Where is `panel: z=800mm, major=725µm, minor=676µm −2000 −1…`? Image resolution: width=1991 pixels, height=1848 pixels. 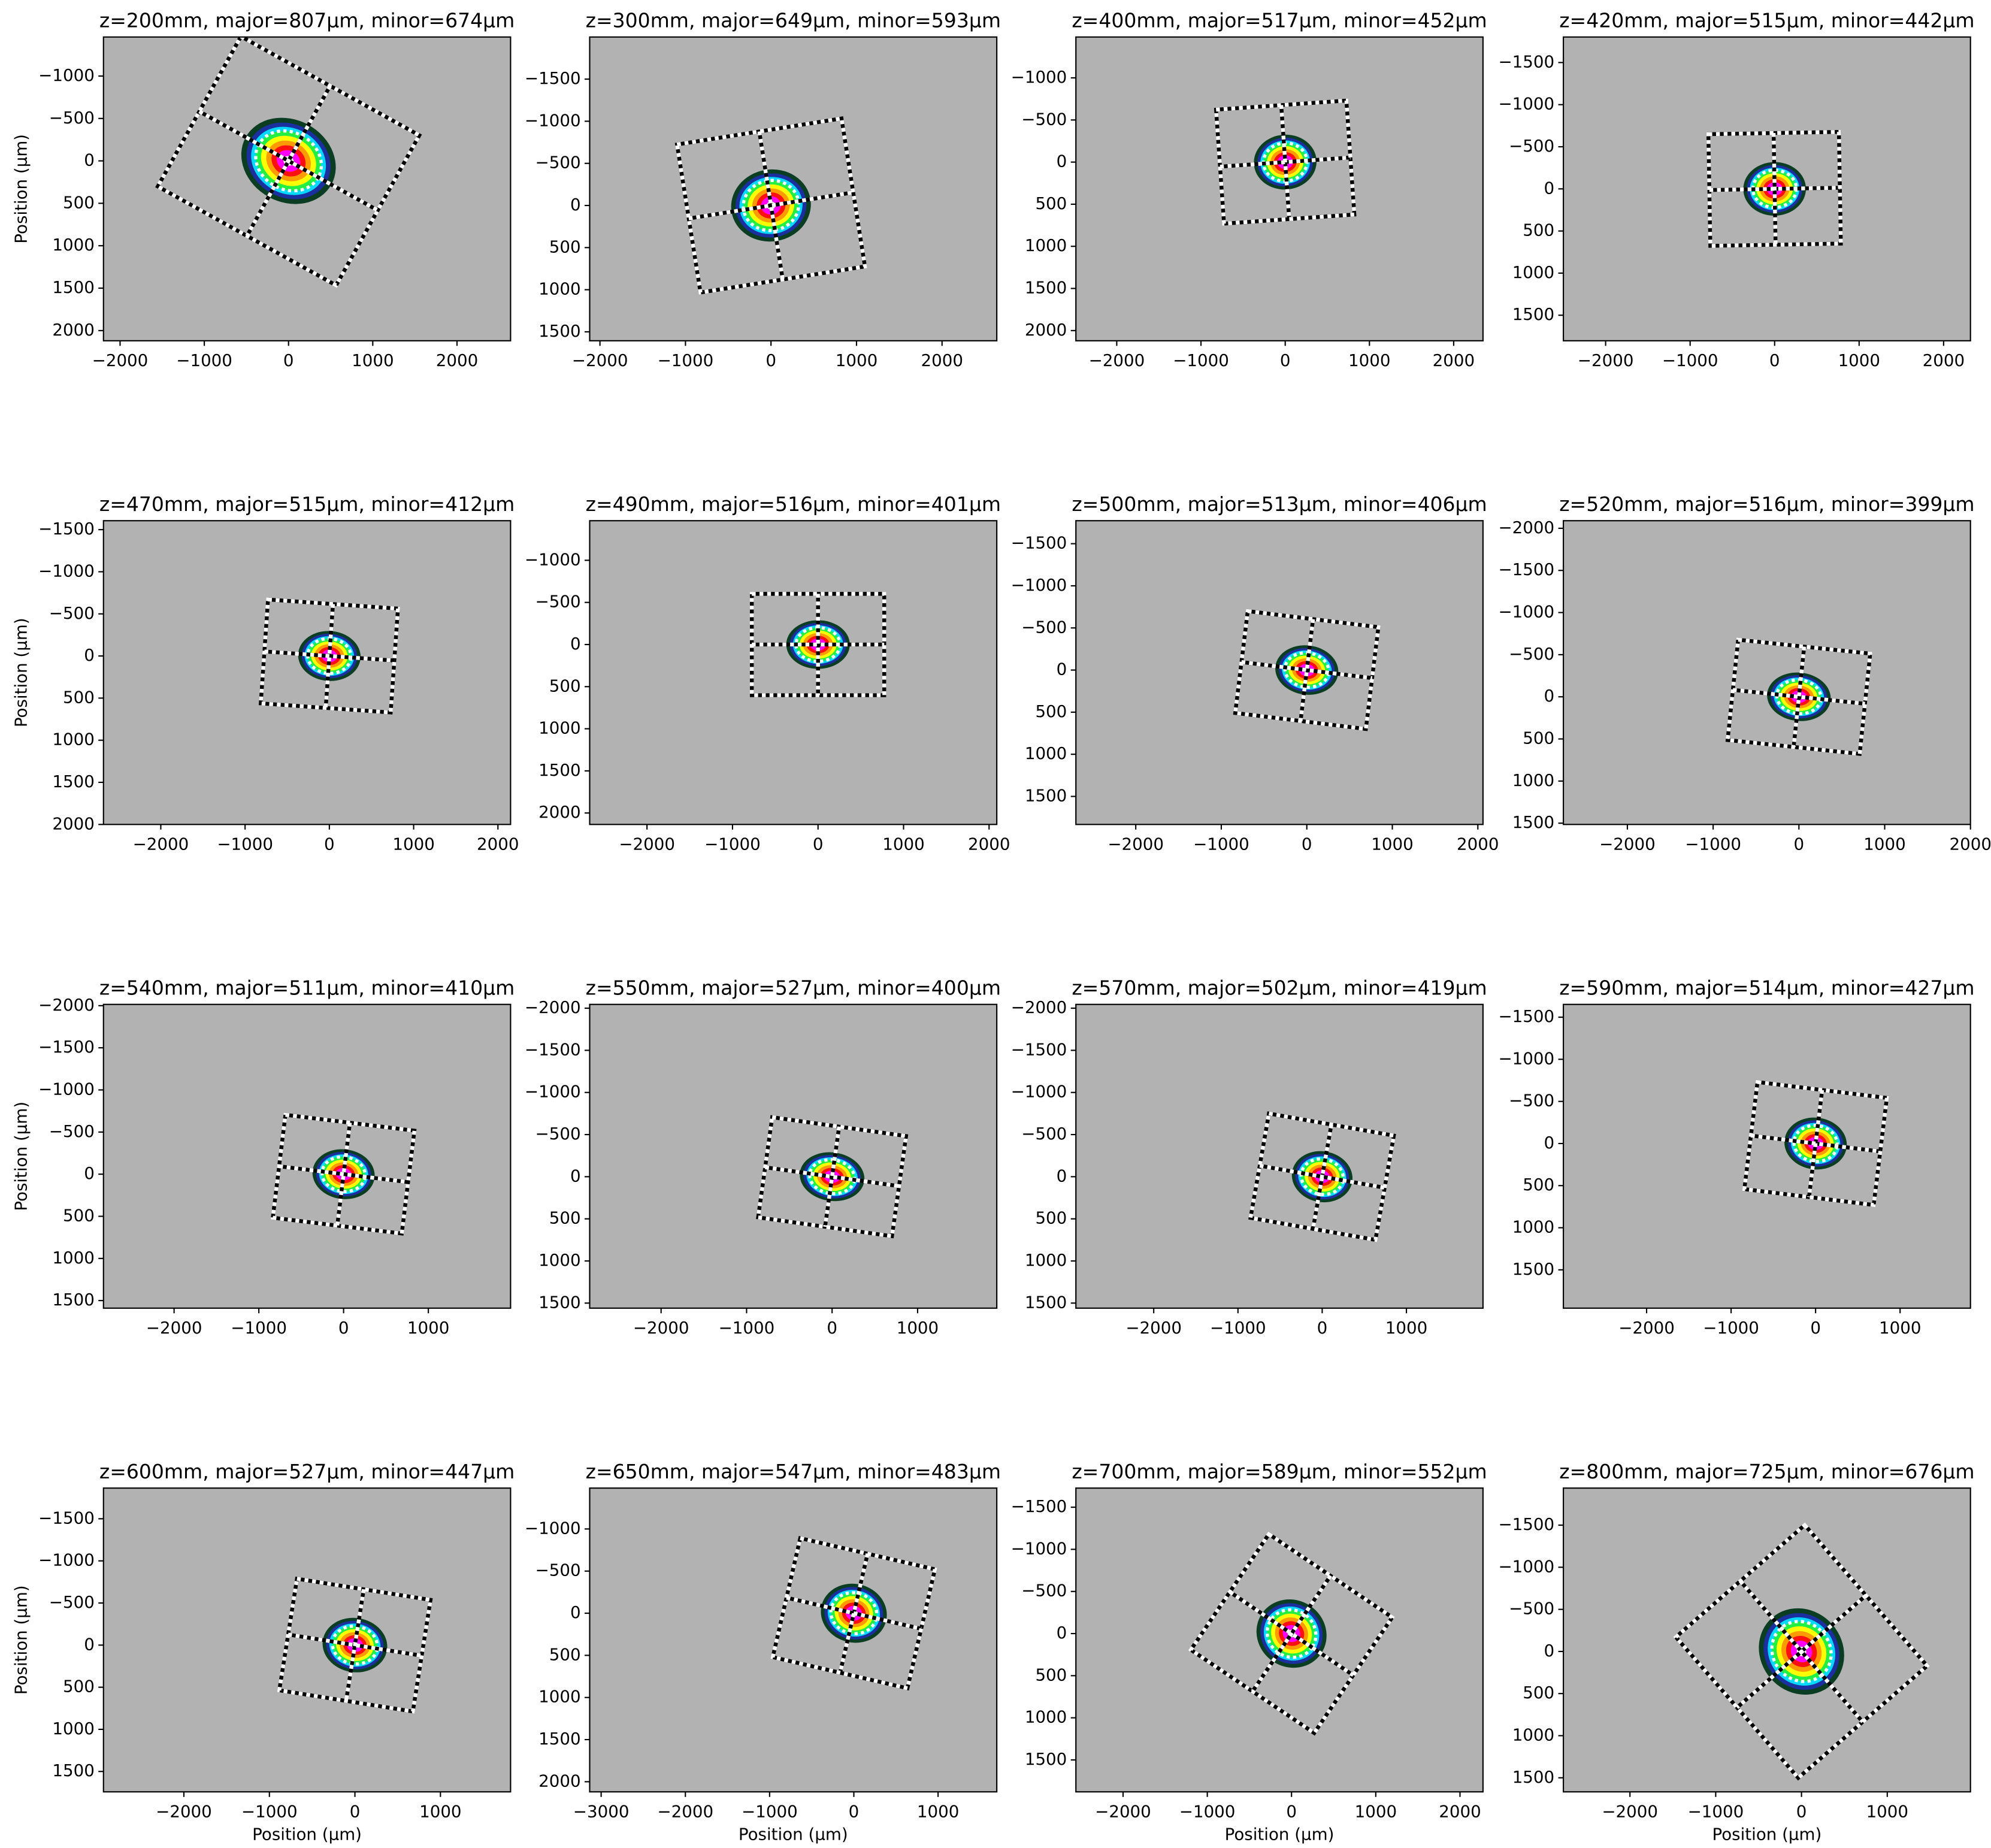 panel: z=800mm, major=725µm, minor=676µm −2000 −1… is located at coordinates (1736, 1652).